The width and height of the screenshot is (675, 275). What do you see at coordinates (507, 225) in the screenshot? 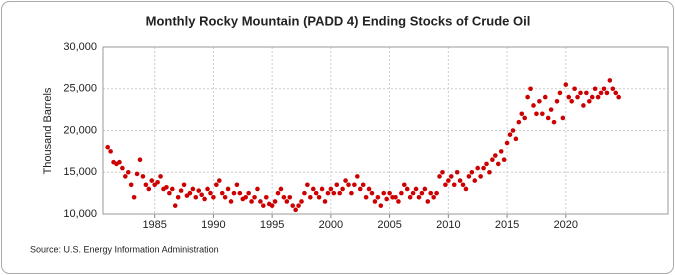
I see `x-tick-label: 2015` at bounding box center [507, 225].